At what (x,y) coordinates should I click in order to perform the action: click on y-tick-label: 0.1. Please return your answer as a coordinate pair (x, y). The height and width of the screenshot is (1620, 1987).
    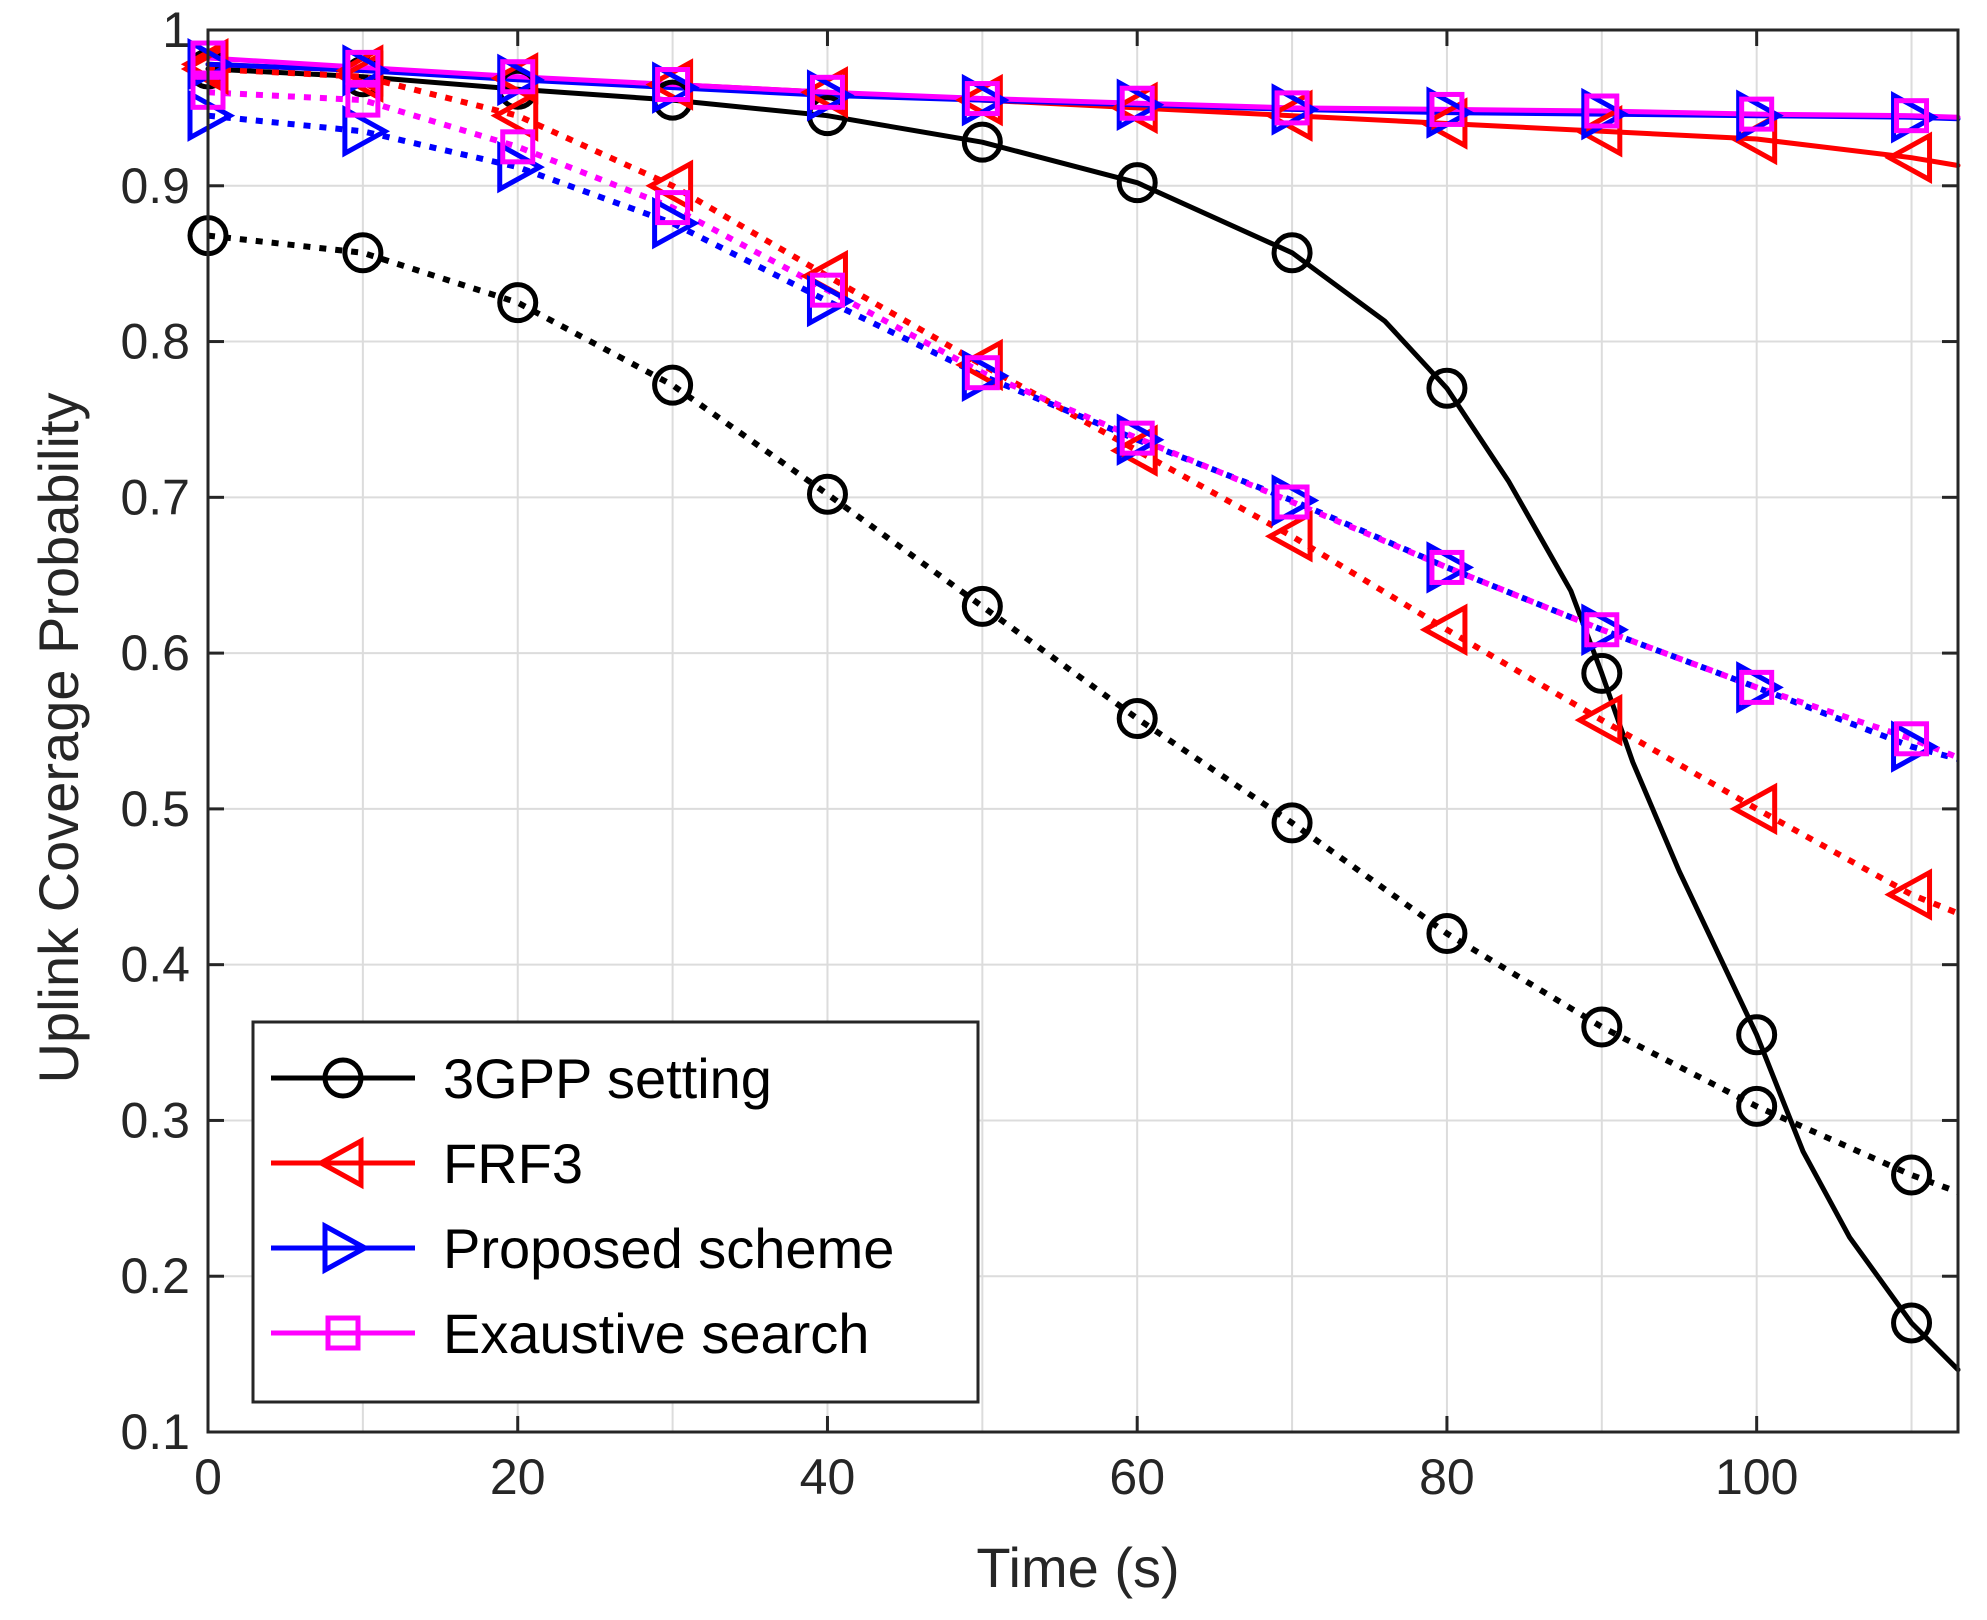
    Looking at the image, I should click on (155, 1432).